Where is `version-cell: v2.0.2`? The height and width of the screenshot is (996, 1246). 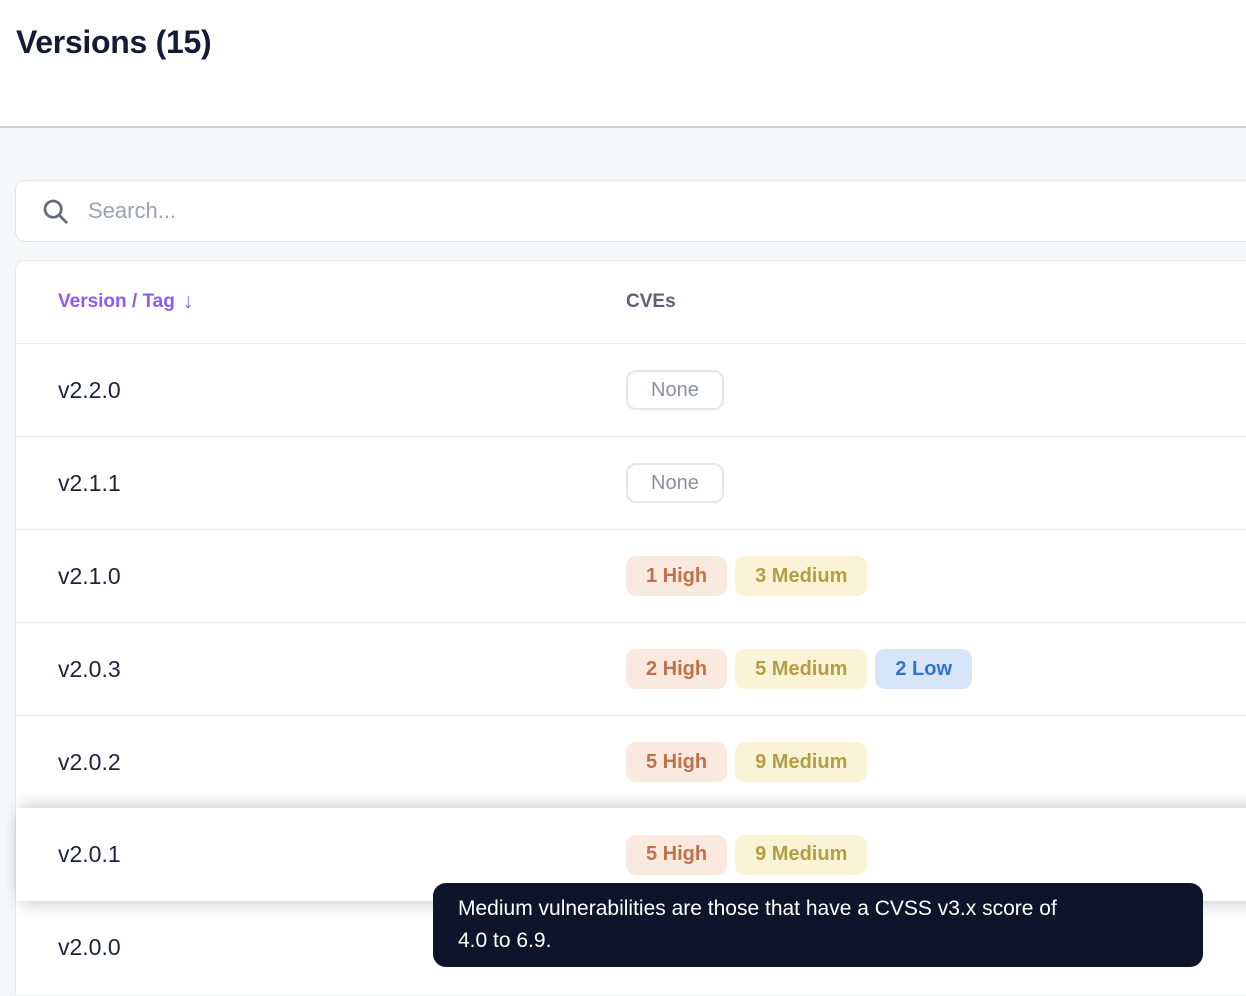
version-cell: v2.0.2 is located at coordinates (89, 761).